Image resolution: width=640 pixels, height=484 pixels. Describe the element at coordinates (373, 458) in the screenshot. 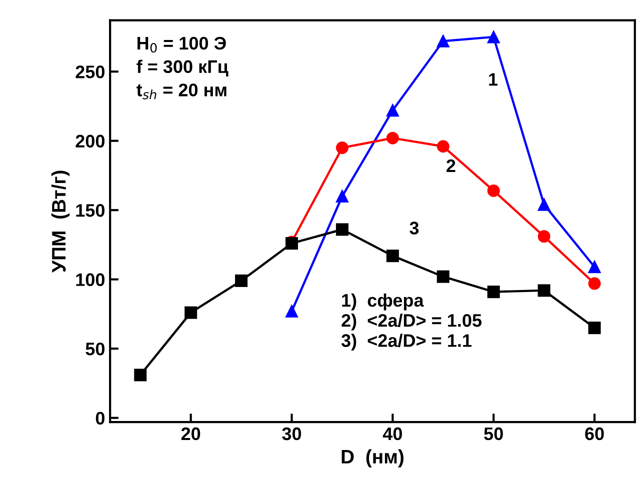

I see `x-axis-title: D (нм)` at that location.